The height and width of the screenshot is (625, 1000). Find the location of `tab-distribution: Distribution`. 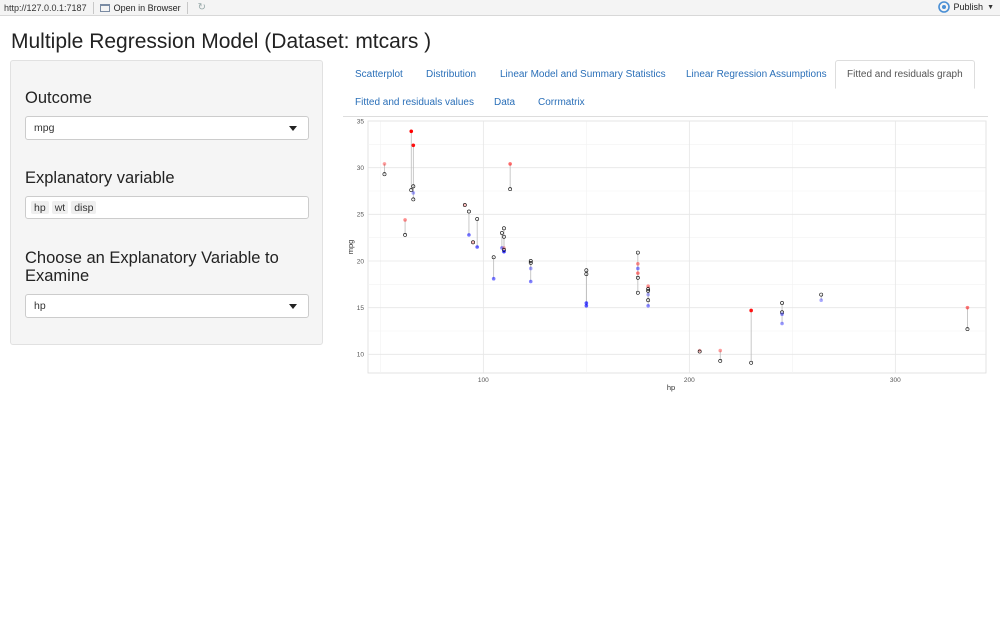

tab-distribution: Distribution is located at coordinates (451, 74).